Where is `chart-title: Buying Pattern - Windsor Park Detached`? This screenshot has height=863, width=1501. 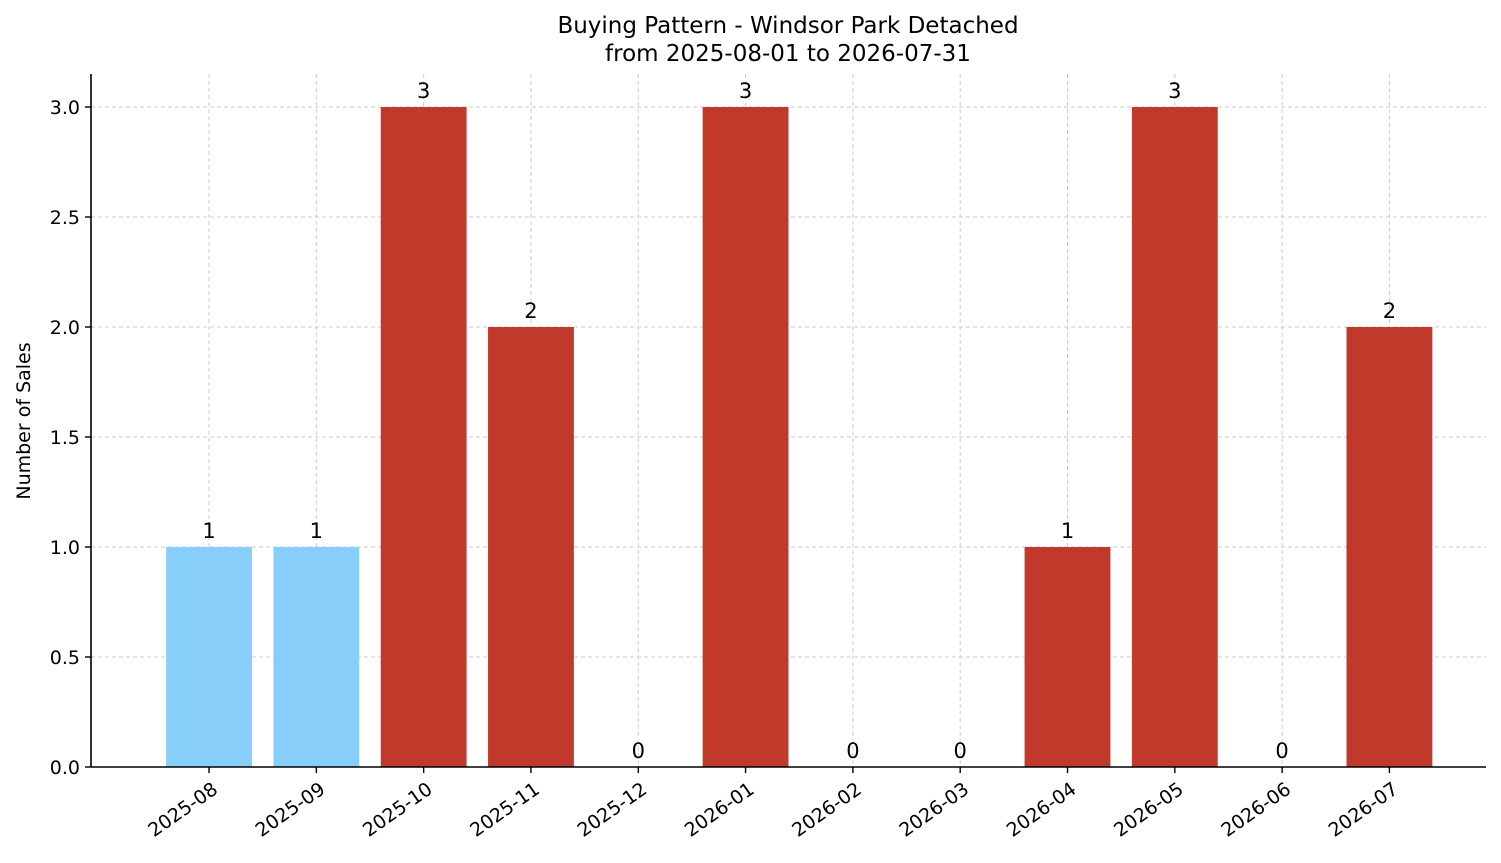
chart-title: Buying Pattern - Windsor Park Detached is located at coordinates (787, 26).